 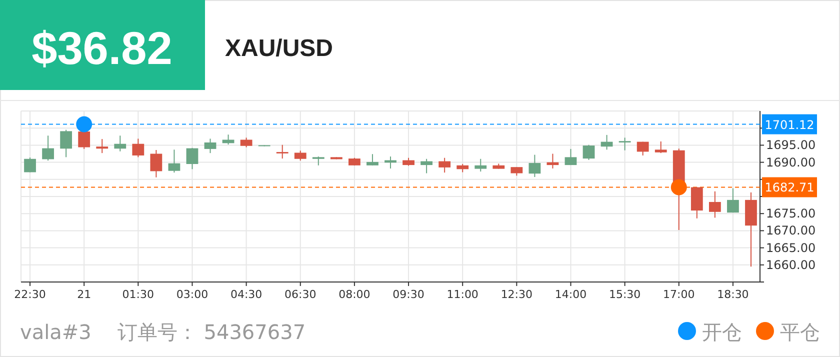 I want to click on x-tick-label: 14:00, so click(x=570, y=294).